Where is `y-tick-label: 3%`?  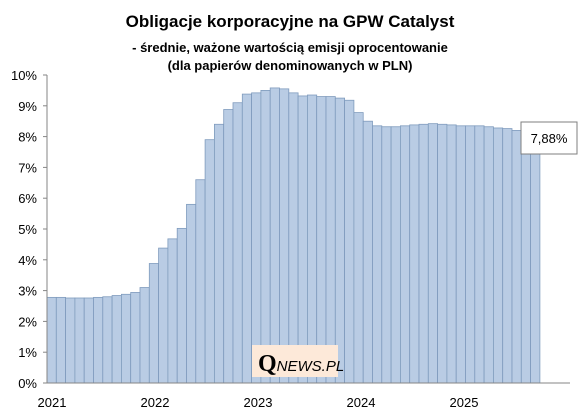
y-tick-label: 3% is located at coordinates (27, 291).